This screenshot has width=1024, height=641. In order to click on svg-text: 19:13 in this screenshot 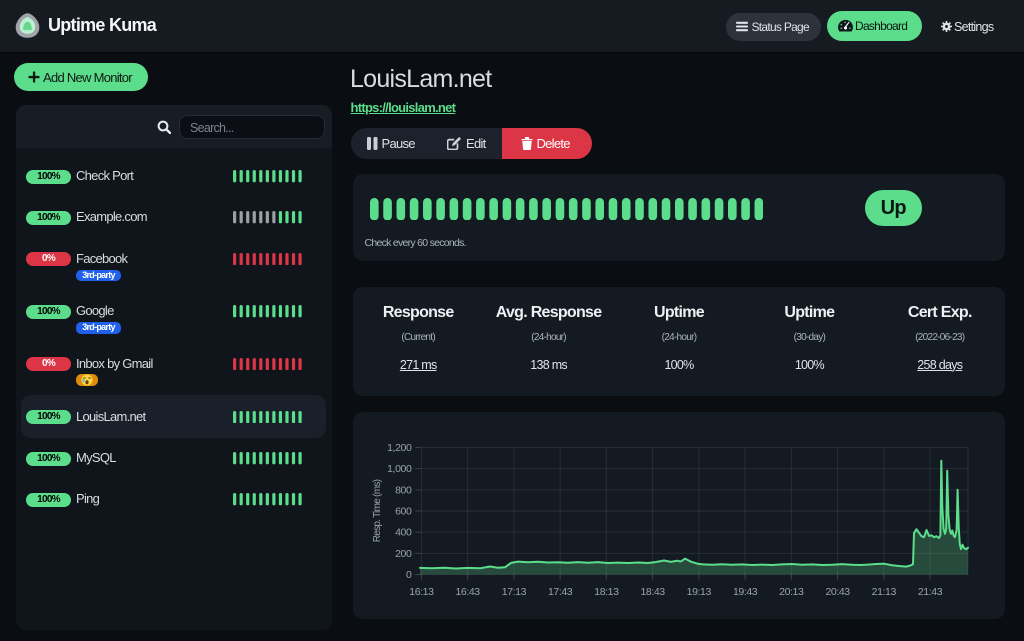, I will do `click(699, 592)`.